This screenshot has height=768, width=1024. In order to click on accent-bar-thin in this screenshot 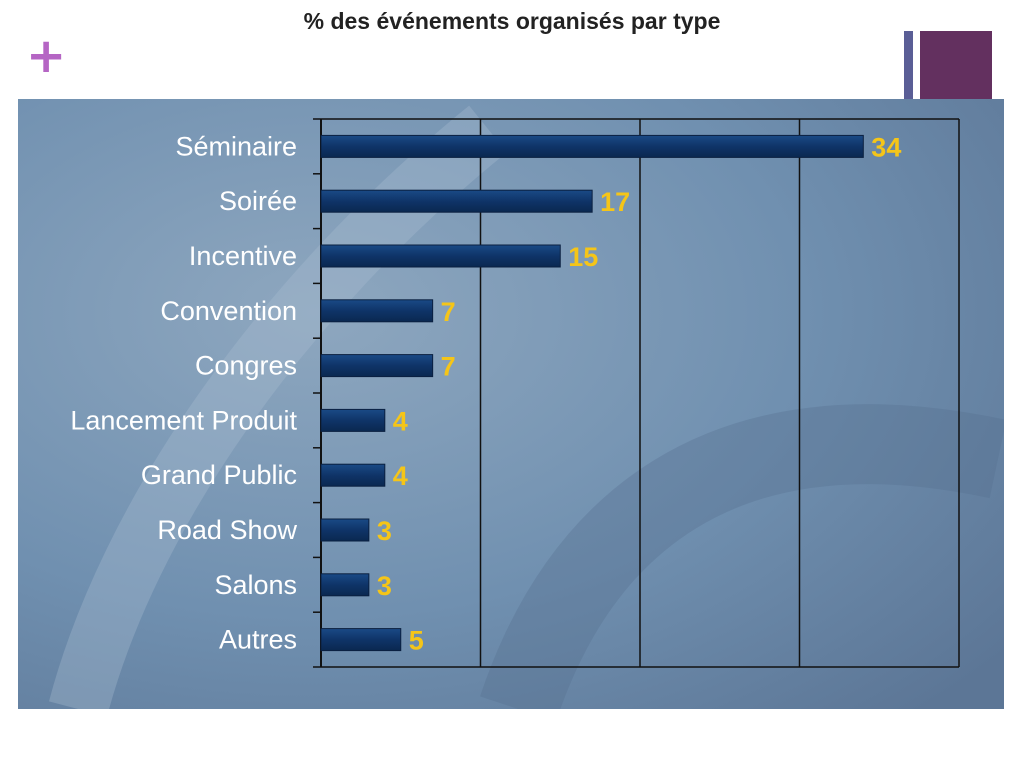, I will do `click(908, 66)`.